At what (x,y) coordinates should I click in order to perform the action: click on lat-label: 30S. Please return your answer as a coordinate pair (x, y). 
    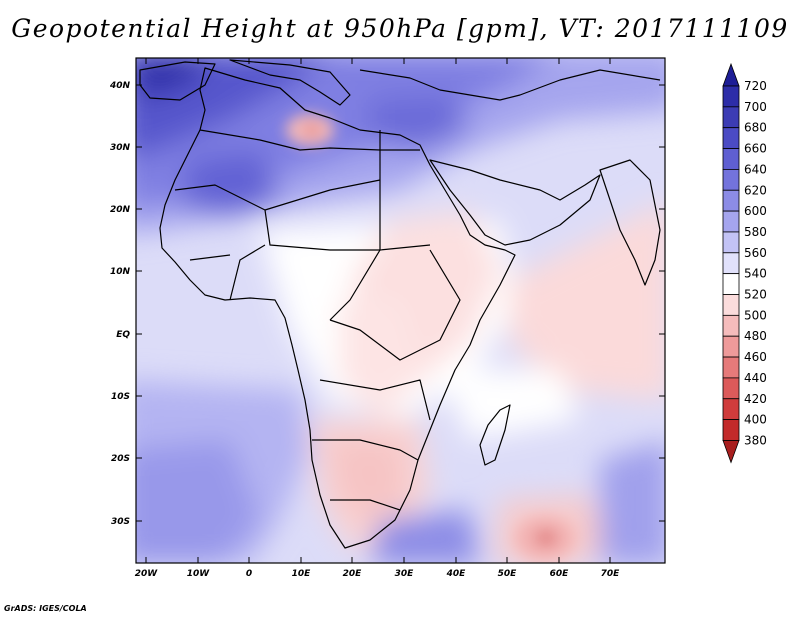
    Looking at the image, I should click on (120, 522).